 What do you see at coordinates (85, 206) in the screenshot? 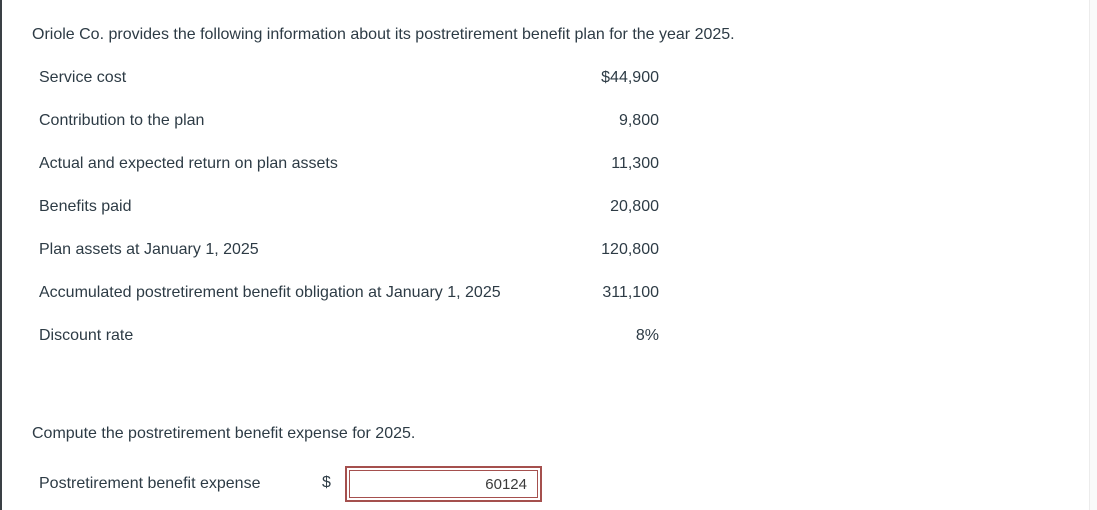
I see `row-label: Benefits paid` at bounding box center [85, 206].